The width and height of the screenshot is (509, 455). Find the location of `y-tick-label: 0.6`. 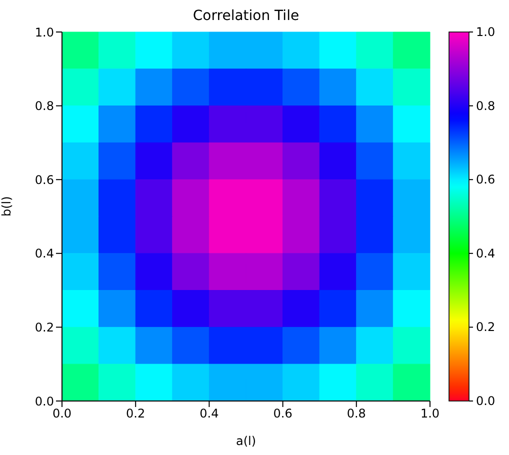

y-tick-label: 0.6 is located at coordinates (44, 179).